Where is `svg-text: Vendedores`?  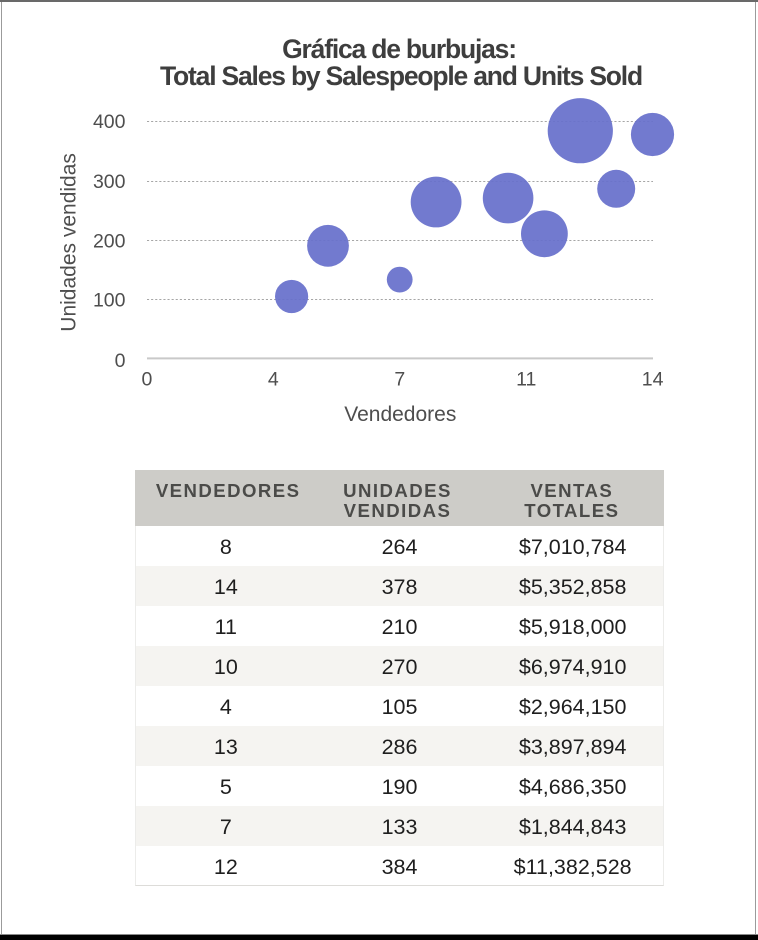
svg-text: Vendedores is located at coordinates (400, 414).